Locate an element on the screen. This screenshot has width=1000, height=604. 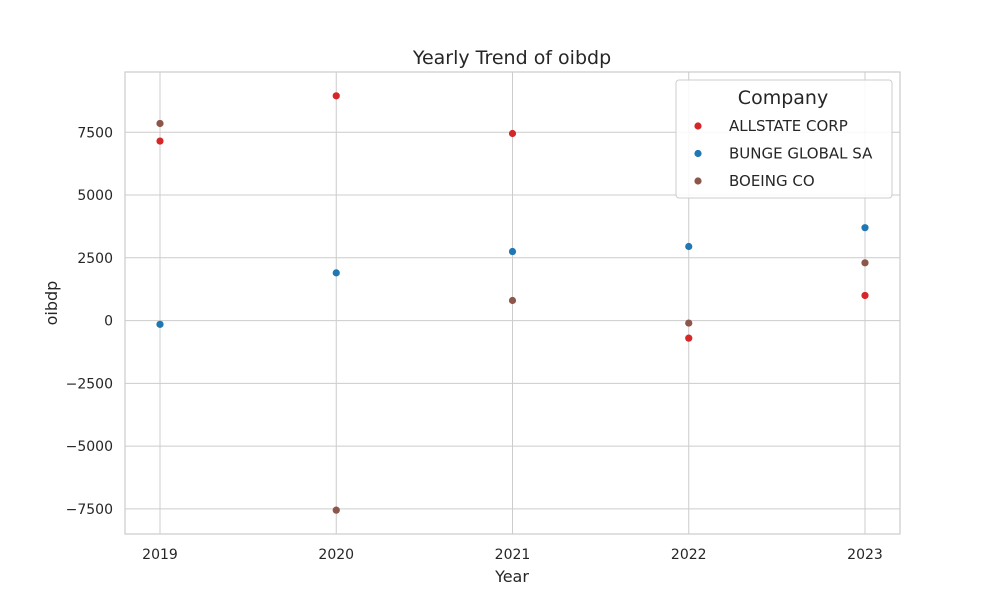
x-axis-label: Year is located at coordinates (511, 576).